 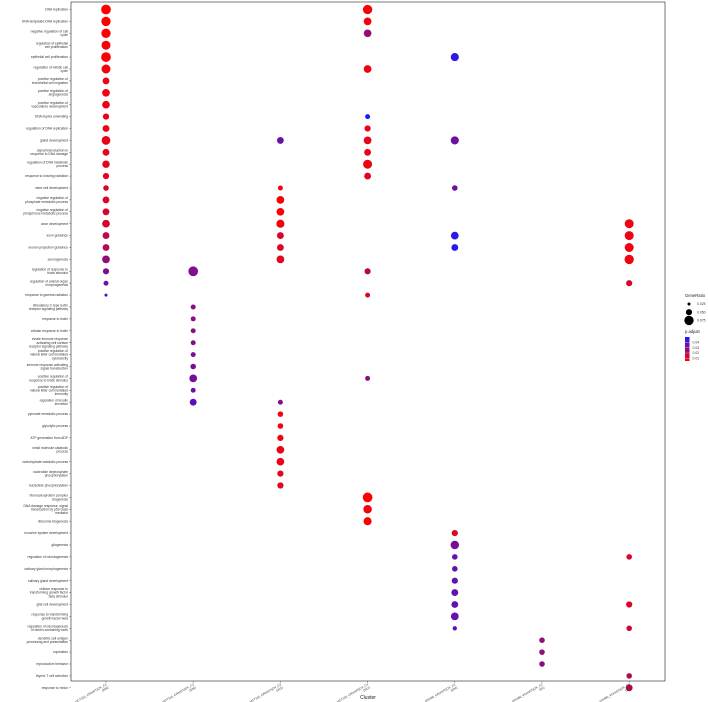 I want to click on y-tick-label: ATP generation from ADP, so click(x=49, y=438).